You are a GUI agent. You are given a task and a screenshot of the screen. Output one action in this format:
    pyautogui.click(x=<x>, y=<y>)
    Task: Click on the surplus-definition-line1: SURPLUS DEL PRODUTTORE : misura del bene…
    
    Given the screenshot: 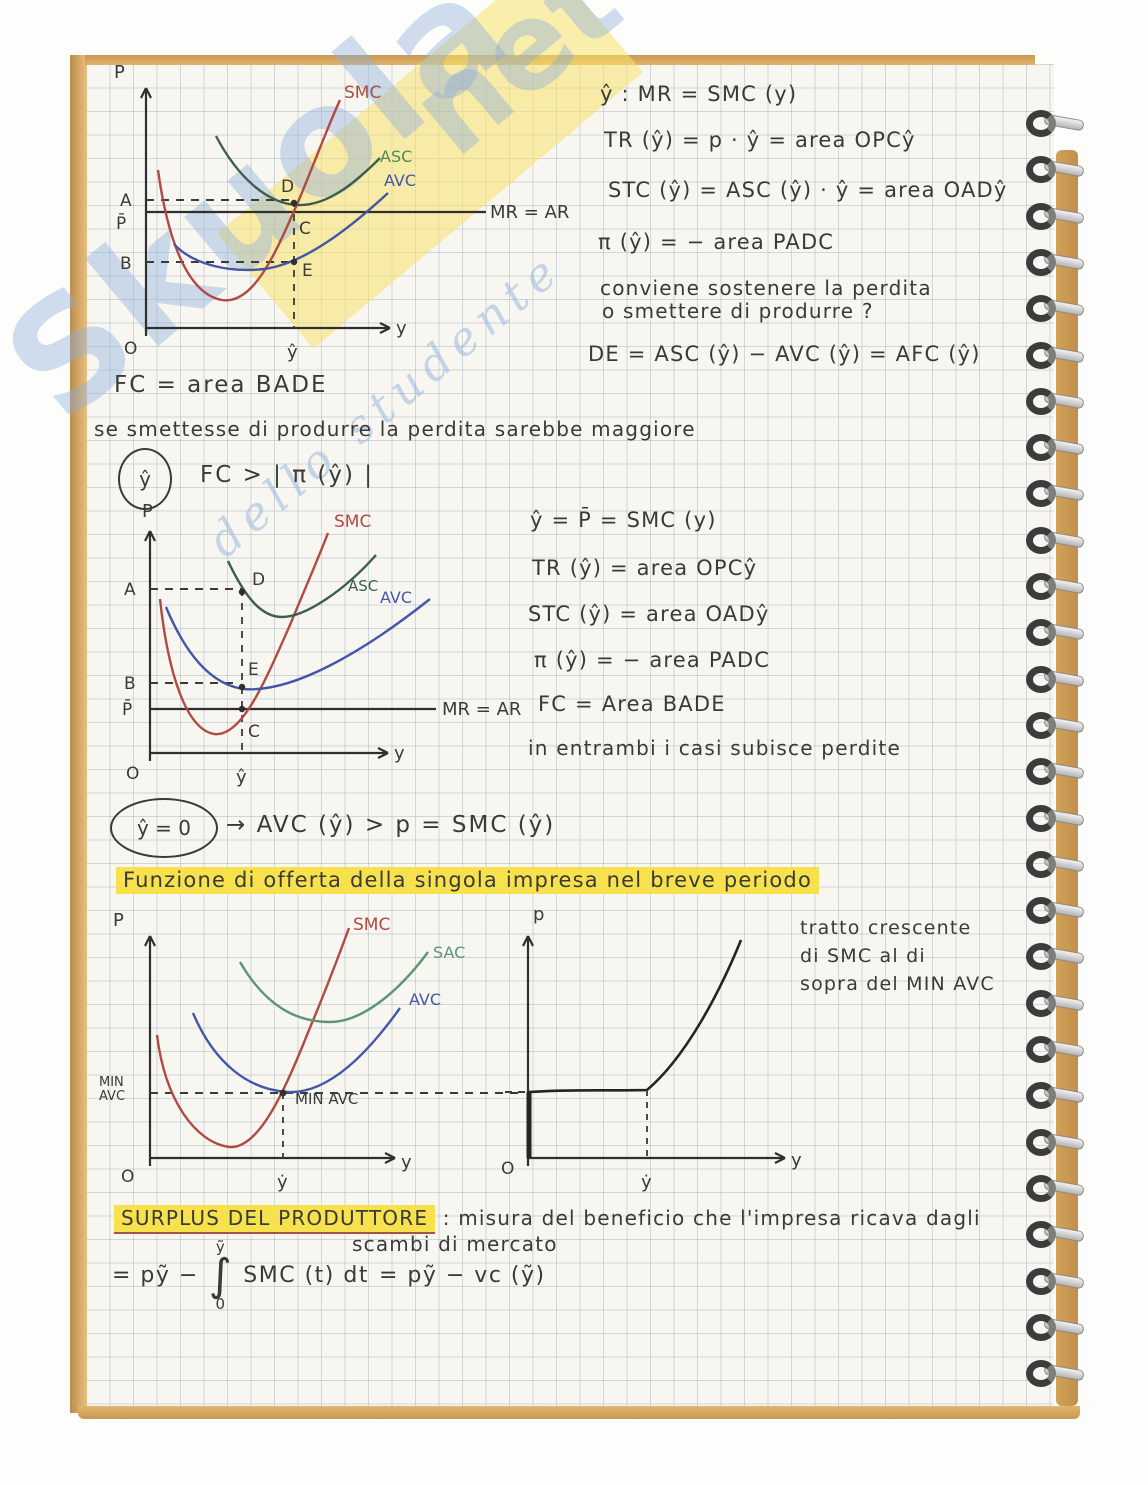 What is the action you would take?
    pyautogui.click(x=547, y=1219)
    